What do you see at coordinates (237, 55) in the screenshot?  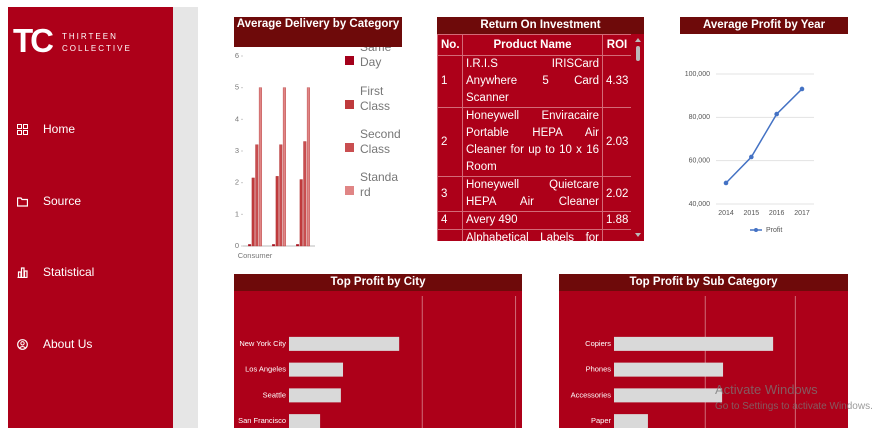 I see `y-tick-label: 6` at bounding box center [237, 55].